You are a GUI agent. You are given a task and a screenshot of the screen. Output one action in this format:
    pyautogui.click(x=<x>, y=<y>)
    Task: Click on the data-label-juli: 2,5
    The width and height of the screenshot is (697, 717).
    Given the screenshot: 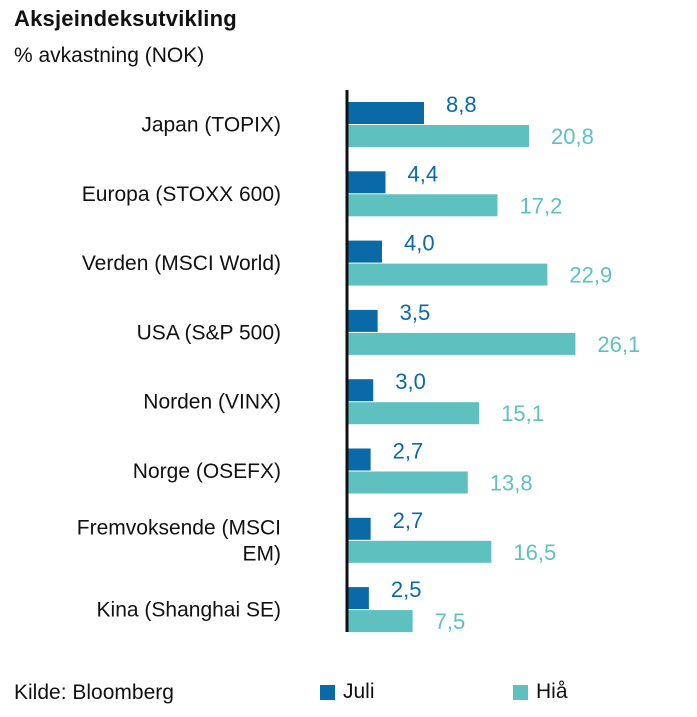 What is the action you would take?
    pyautogui.click(x=406, y=589)
    